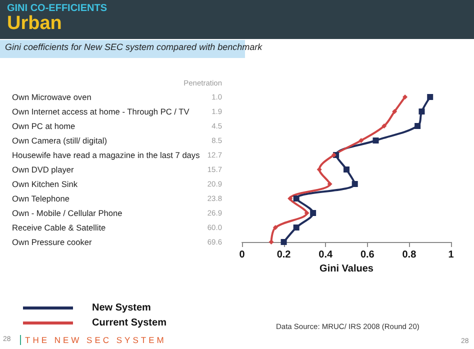 The image size is (474, 349). I want to click on x-tick-label: 0.2, so click(284, 255).